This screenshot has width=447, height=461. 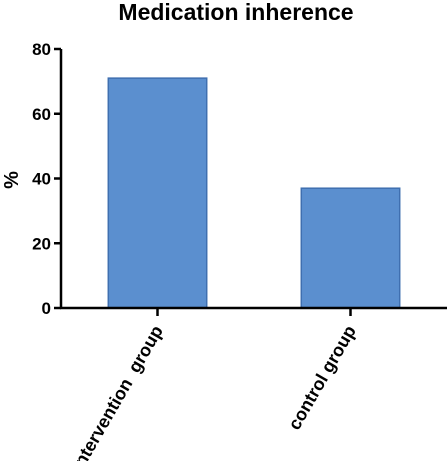 What do you see at coordinates (41, 49) in the screenshot?
I see `y-tick-label: 80` at bounding box center [41, 49].